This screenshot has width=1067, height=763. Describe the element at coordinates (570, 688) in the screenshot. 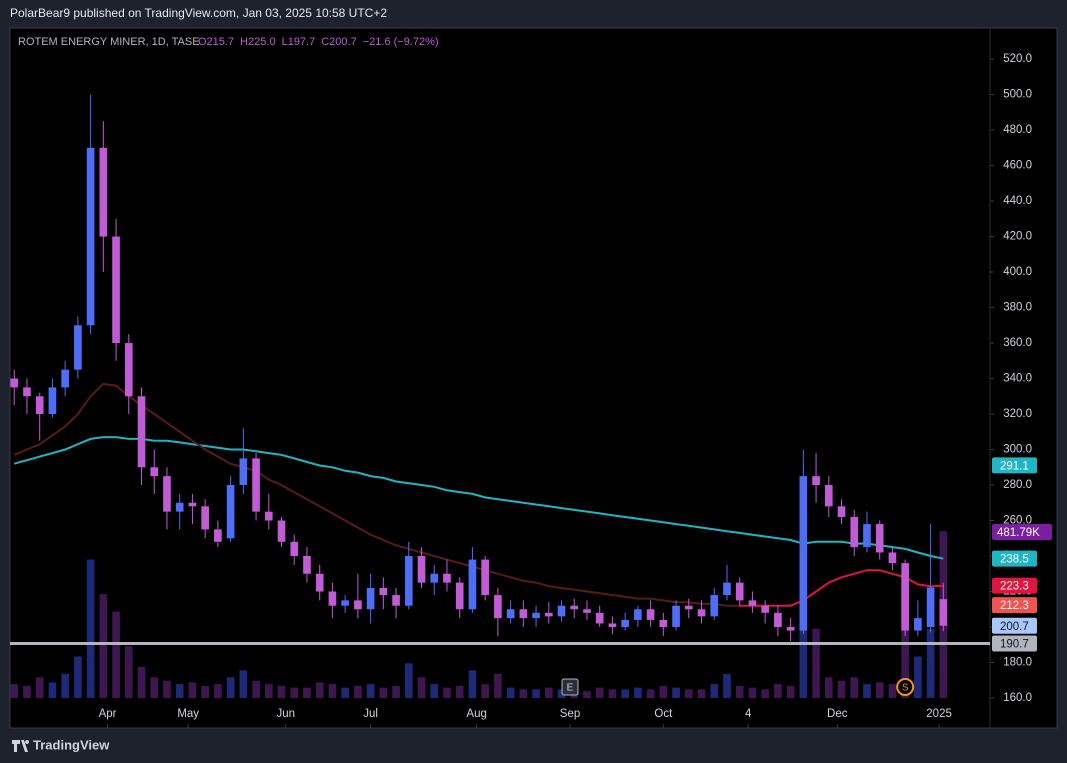

I see `event-label: E` at that location.